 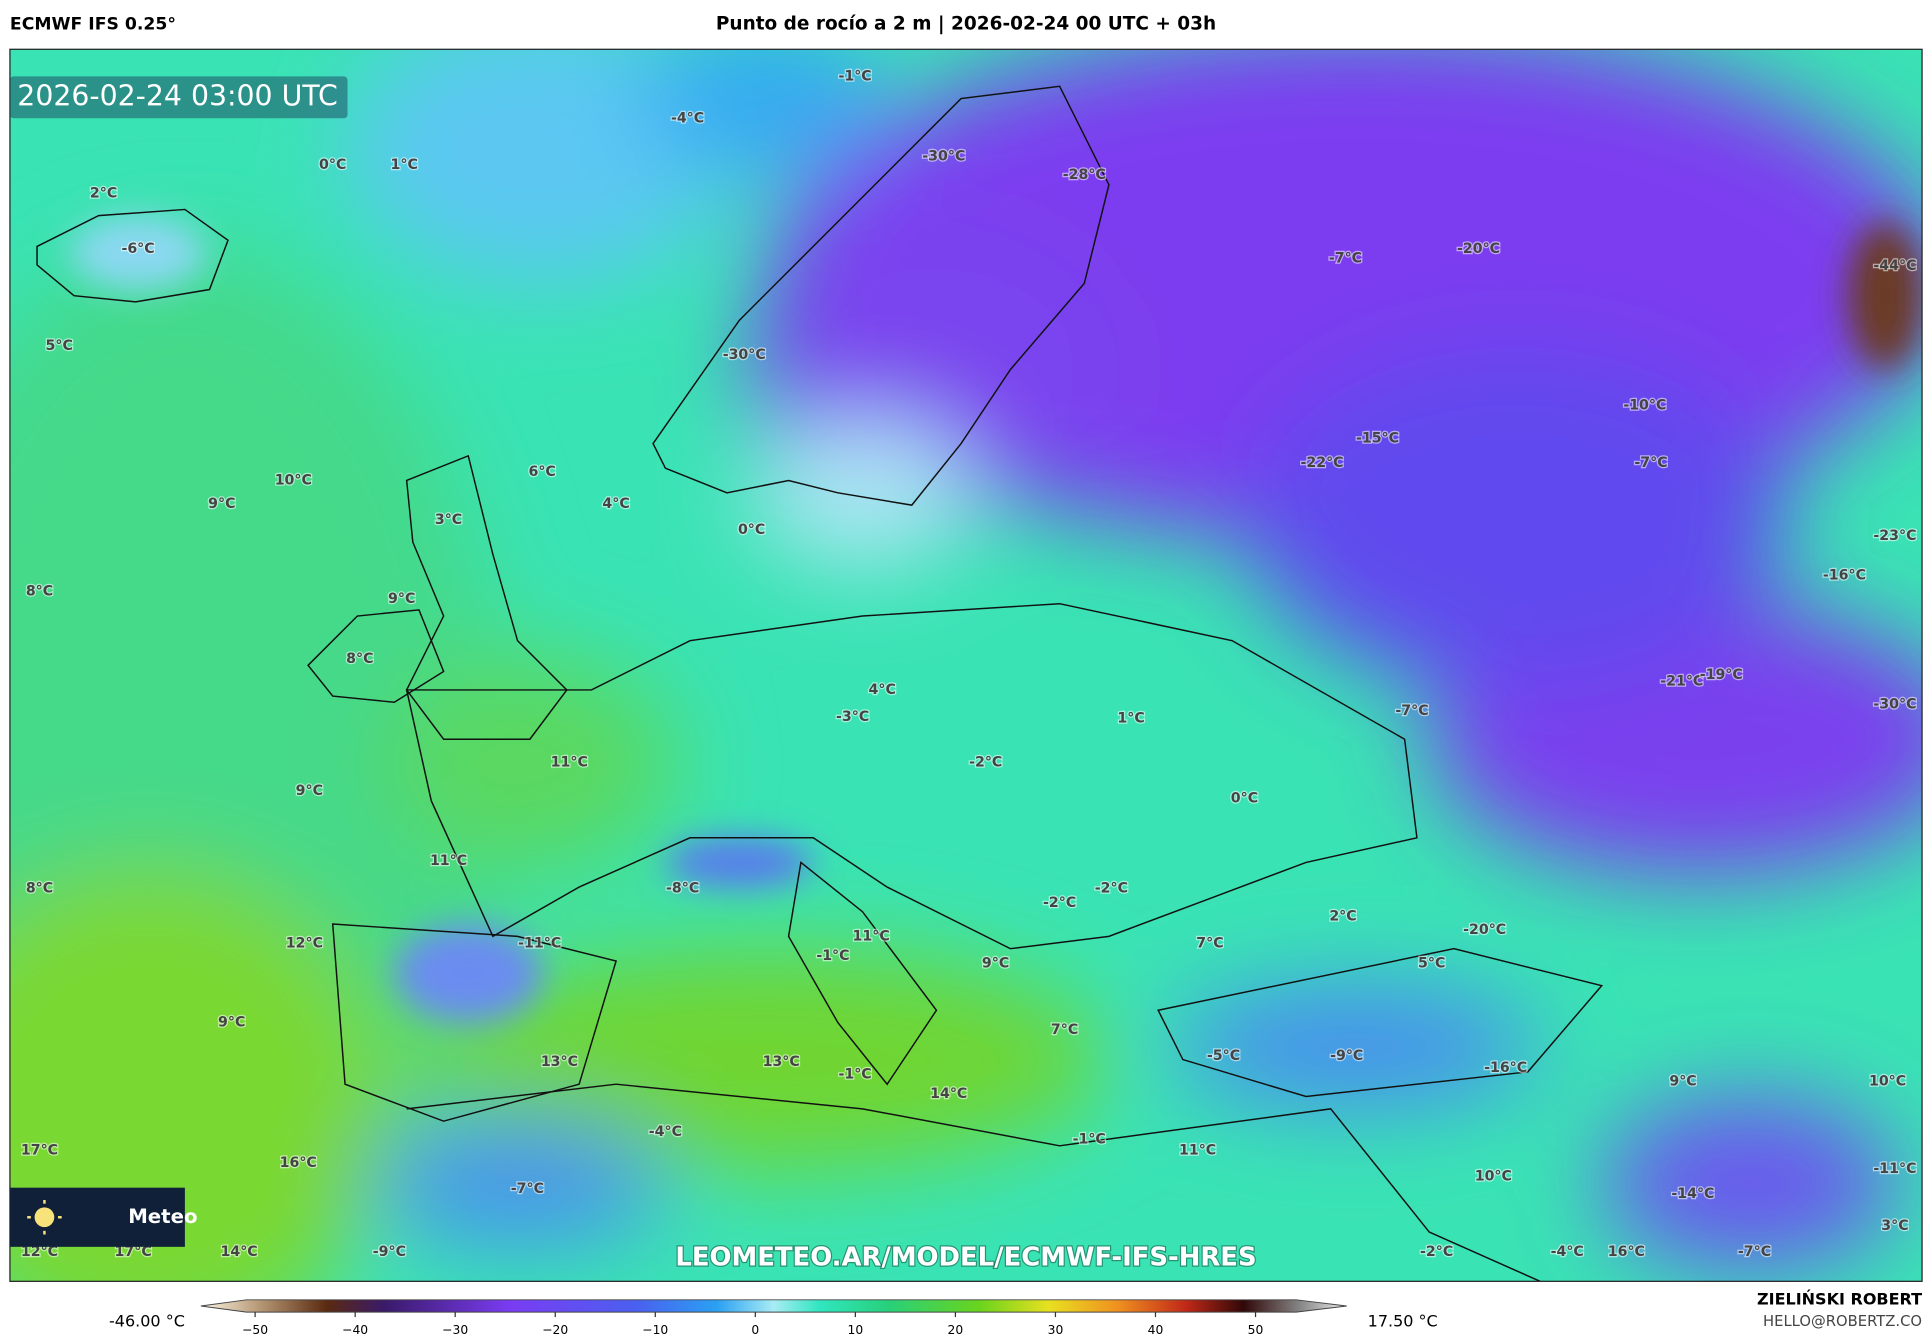 I want to click on colorbar-tick-label: 20, so click(x=956, y=1330).